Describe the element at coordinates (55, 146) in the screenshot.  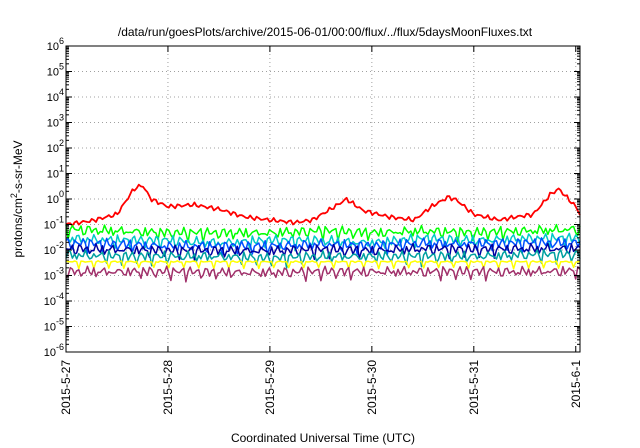
I see `y-tick-label: 10²` at that location.